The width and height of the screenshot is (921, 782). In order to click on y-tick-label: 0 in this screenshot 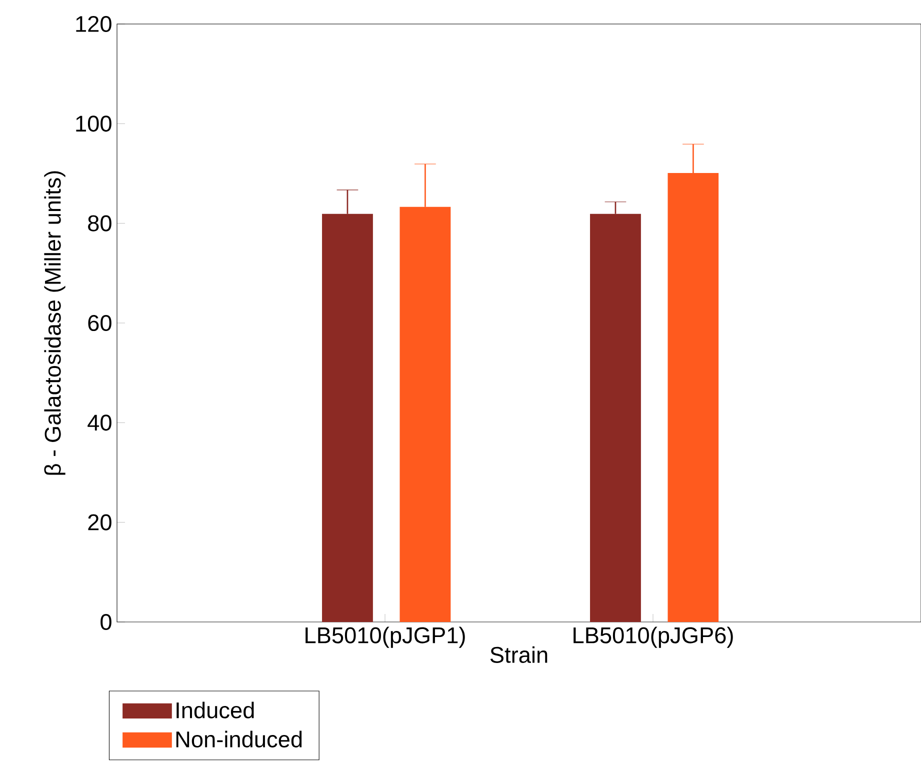, I will do `click(106, 622)`.